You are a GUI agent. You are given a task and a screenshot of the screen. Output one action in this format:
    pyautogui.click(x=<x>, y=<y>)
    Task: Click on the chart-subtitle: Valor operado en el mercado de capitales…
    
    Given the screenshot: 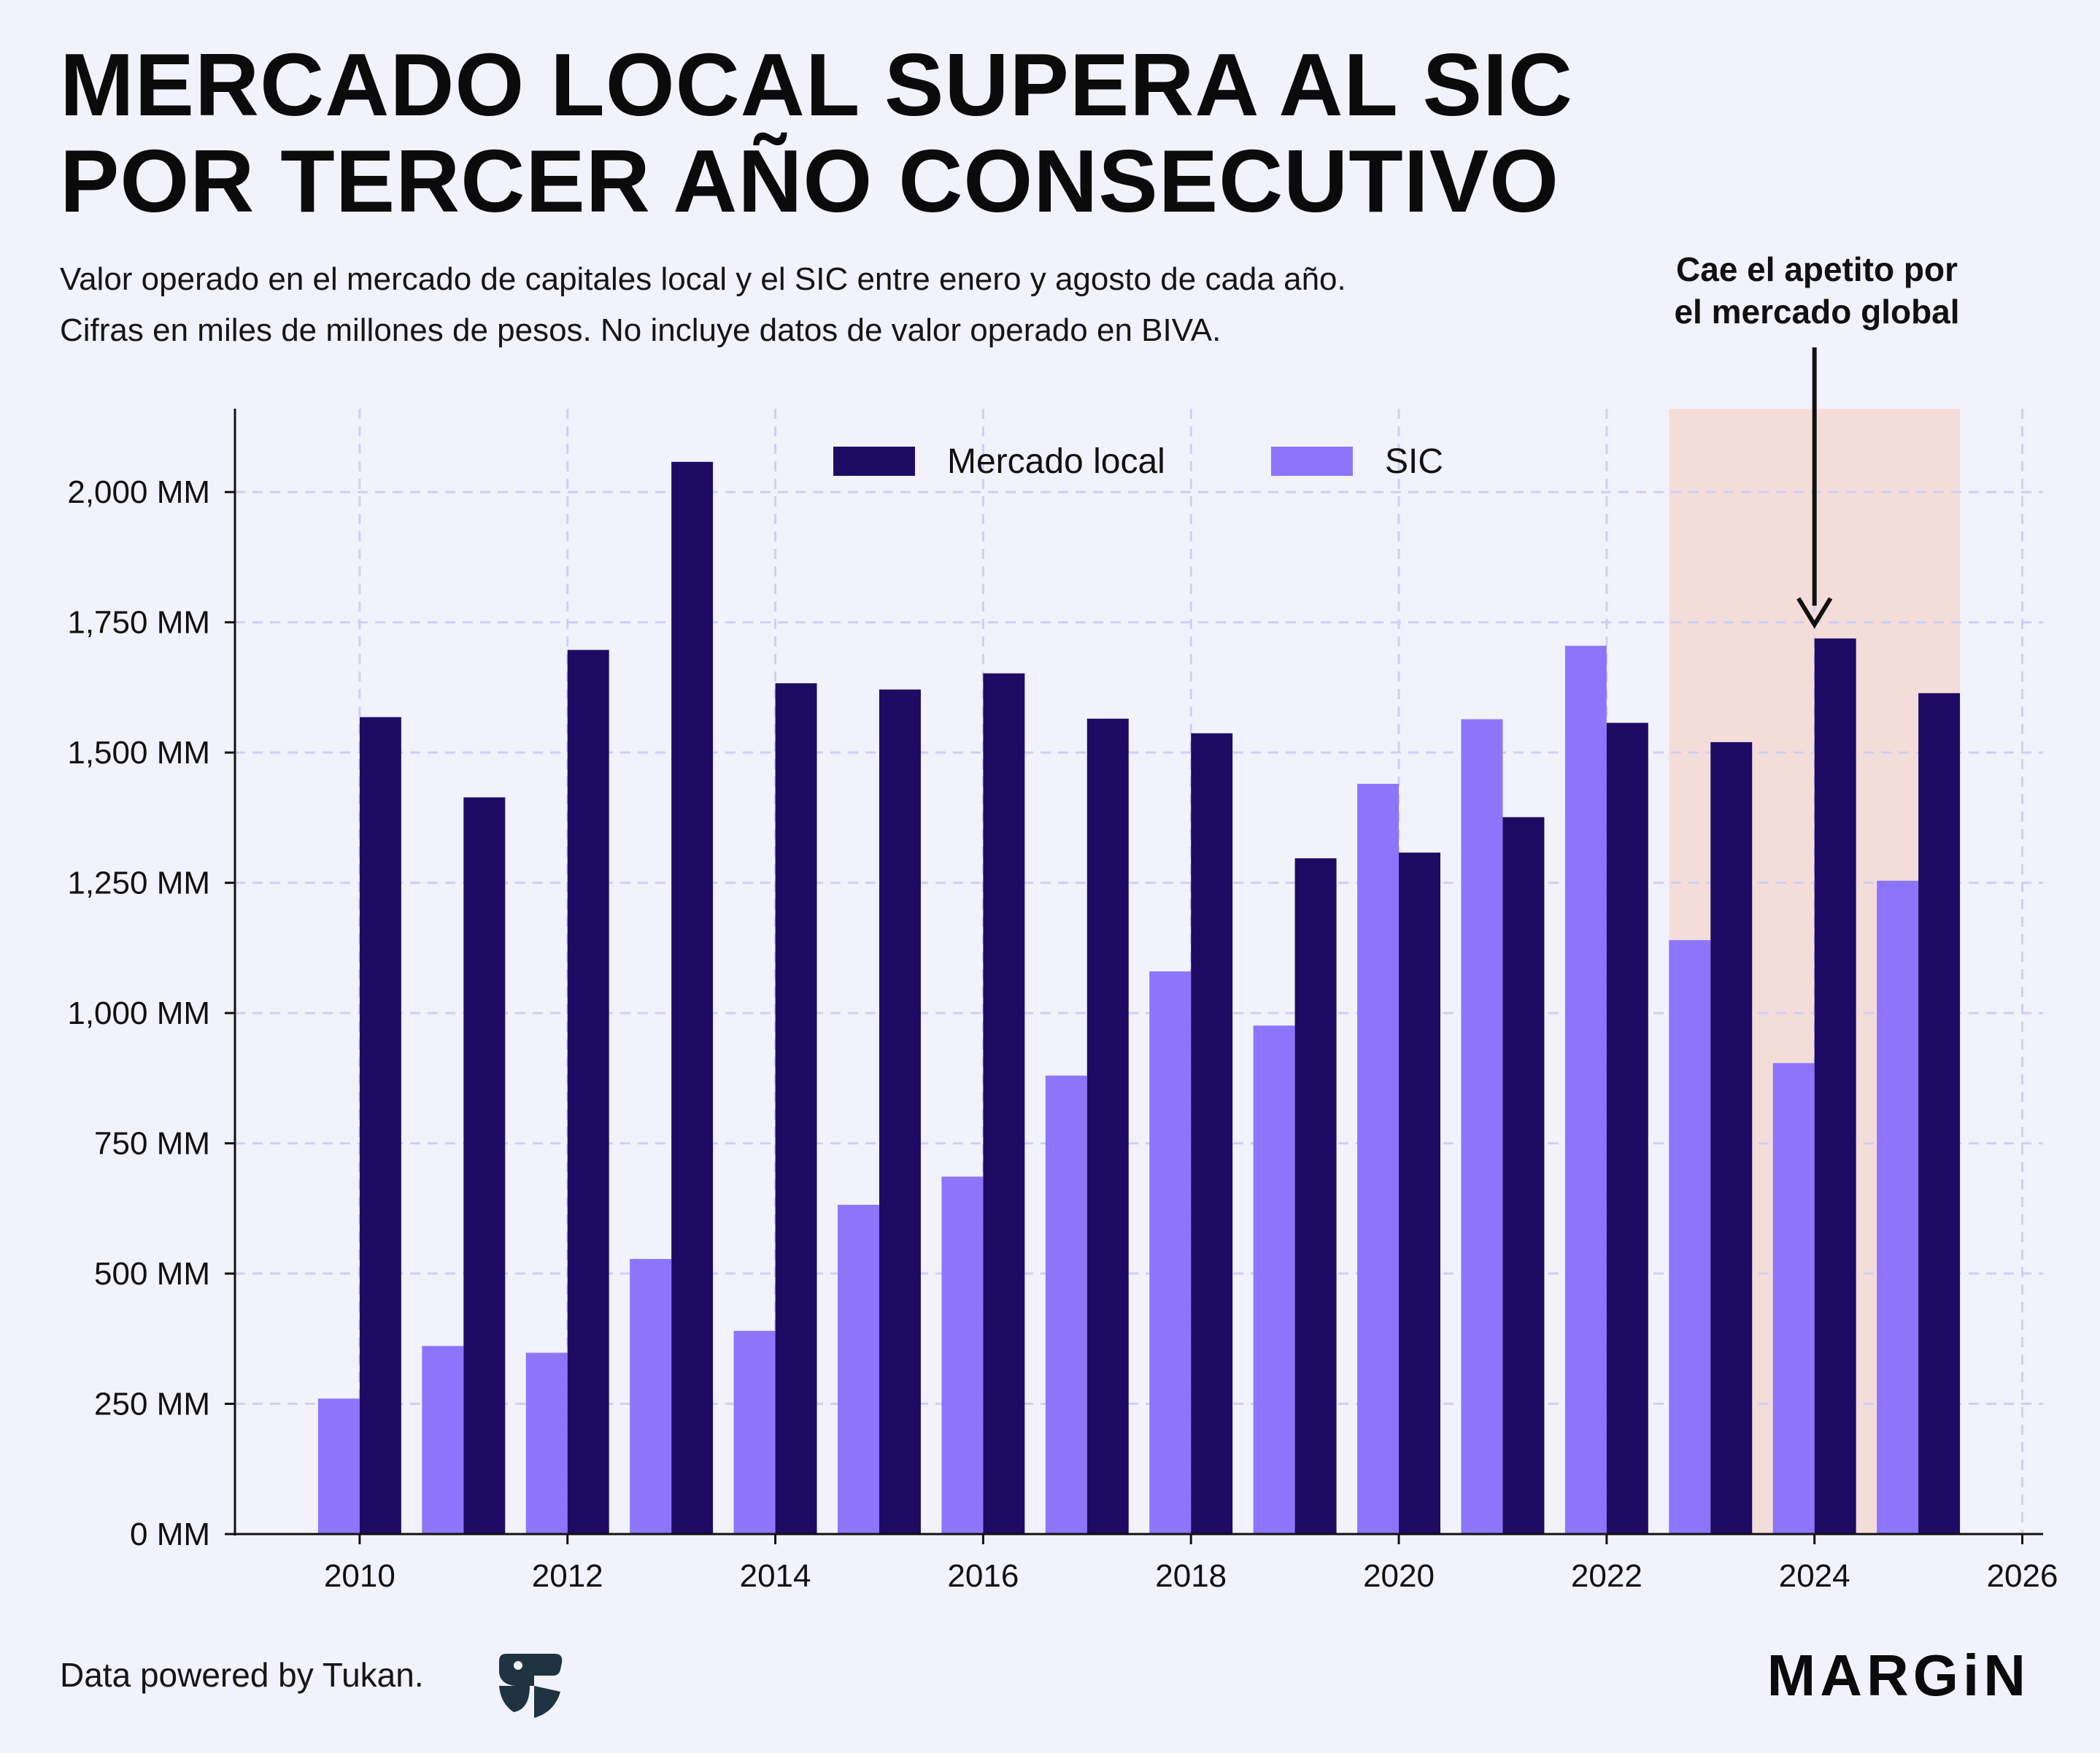 What is the action you would take?
    pyautogui.click(x=703, y=305)
    